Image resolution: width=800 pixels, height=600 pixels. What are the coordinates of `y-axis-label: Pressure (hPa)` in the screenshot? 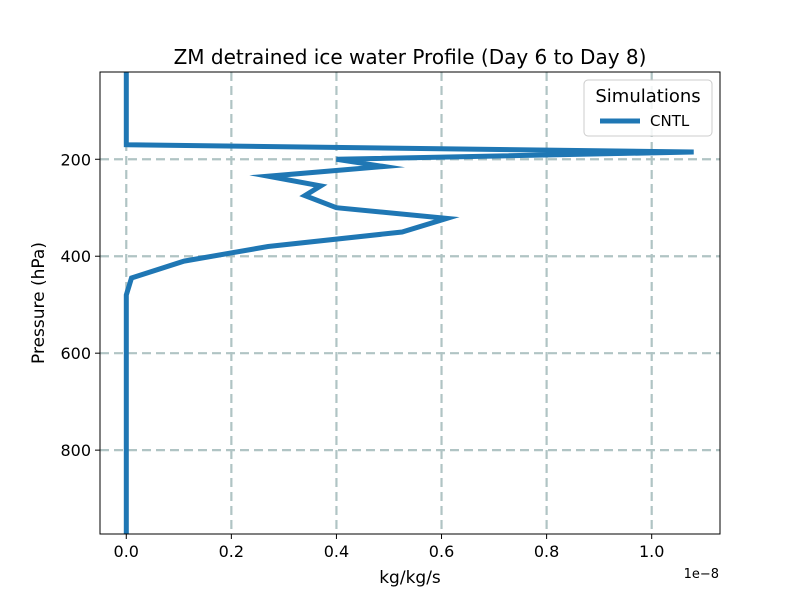 It's located at (39, 303).